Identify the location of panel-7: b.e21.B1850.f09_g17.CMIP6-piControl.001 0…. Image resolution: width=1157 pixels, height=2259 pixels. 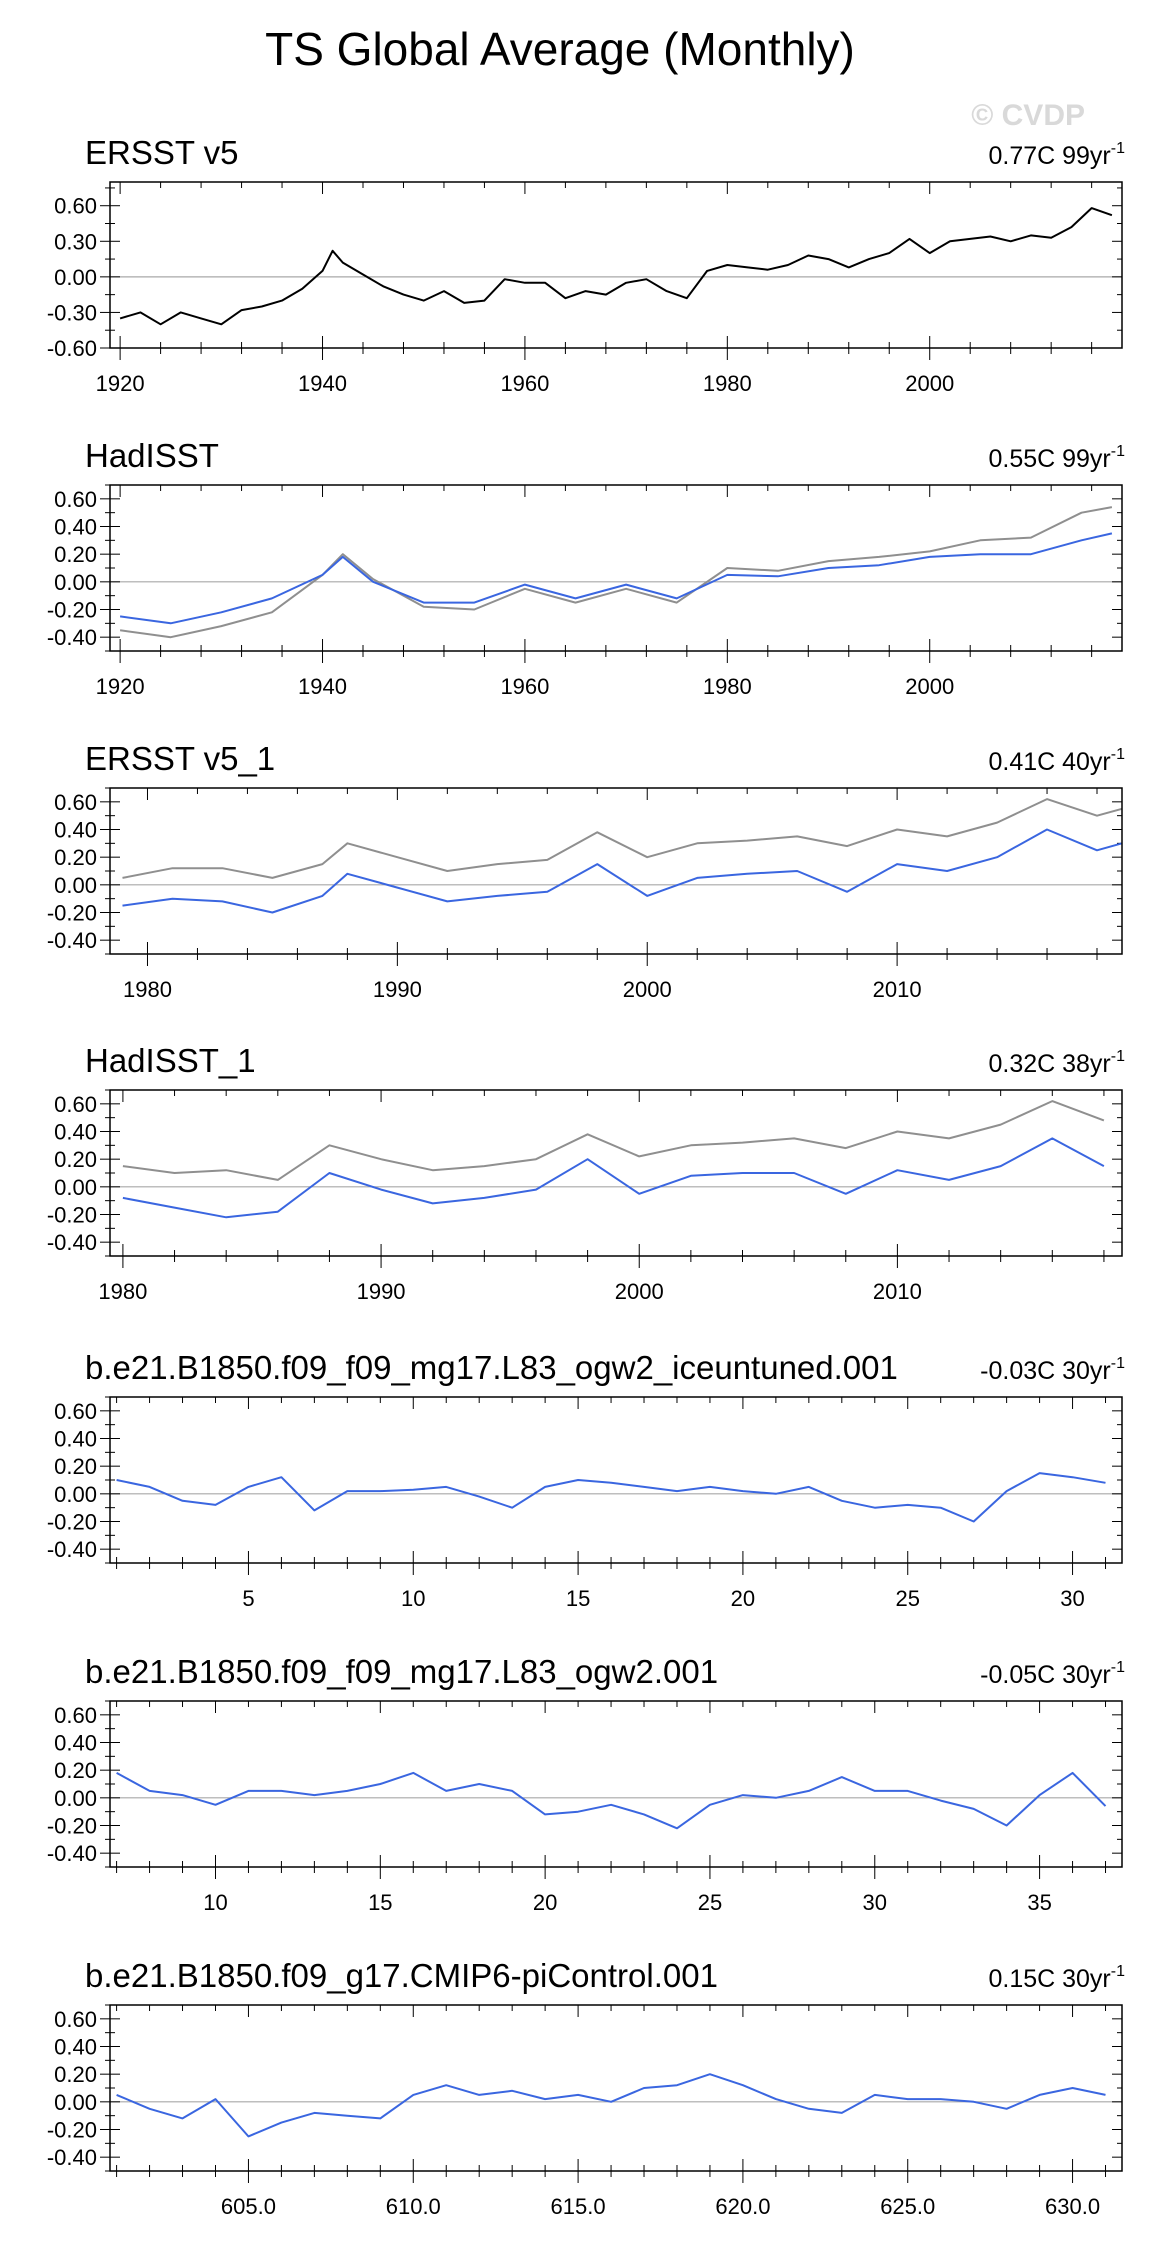
(586, 2088).